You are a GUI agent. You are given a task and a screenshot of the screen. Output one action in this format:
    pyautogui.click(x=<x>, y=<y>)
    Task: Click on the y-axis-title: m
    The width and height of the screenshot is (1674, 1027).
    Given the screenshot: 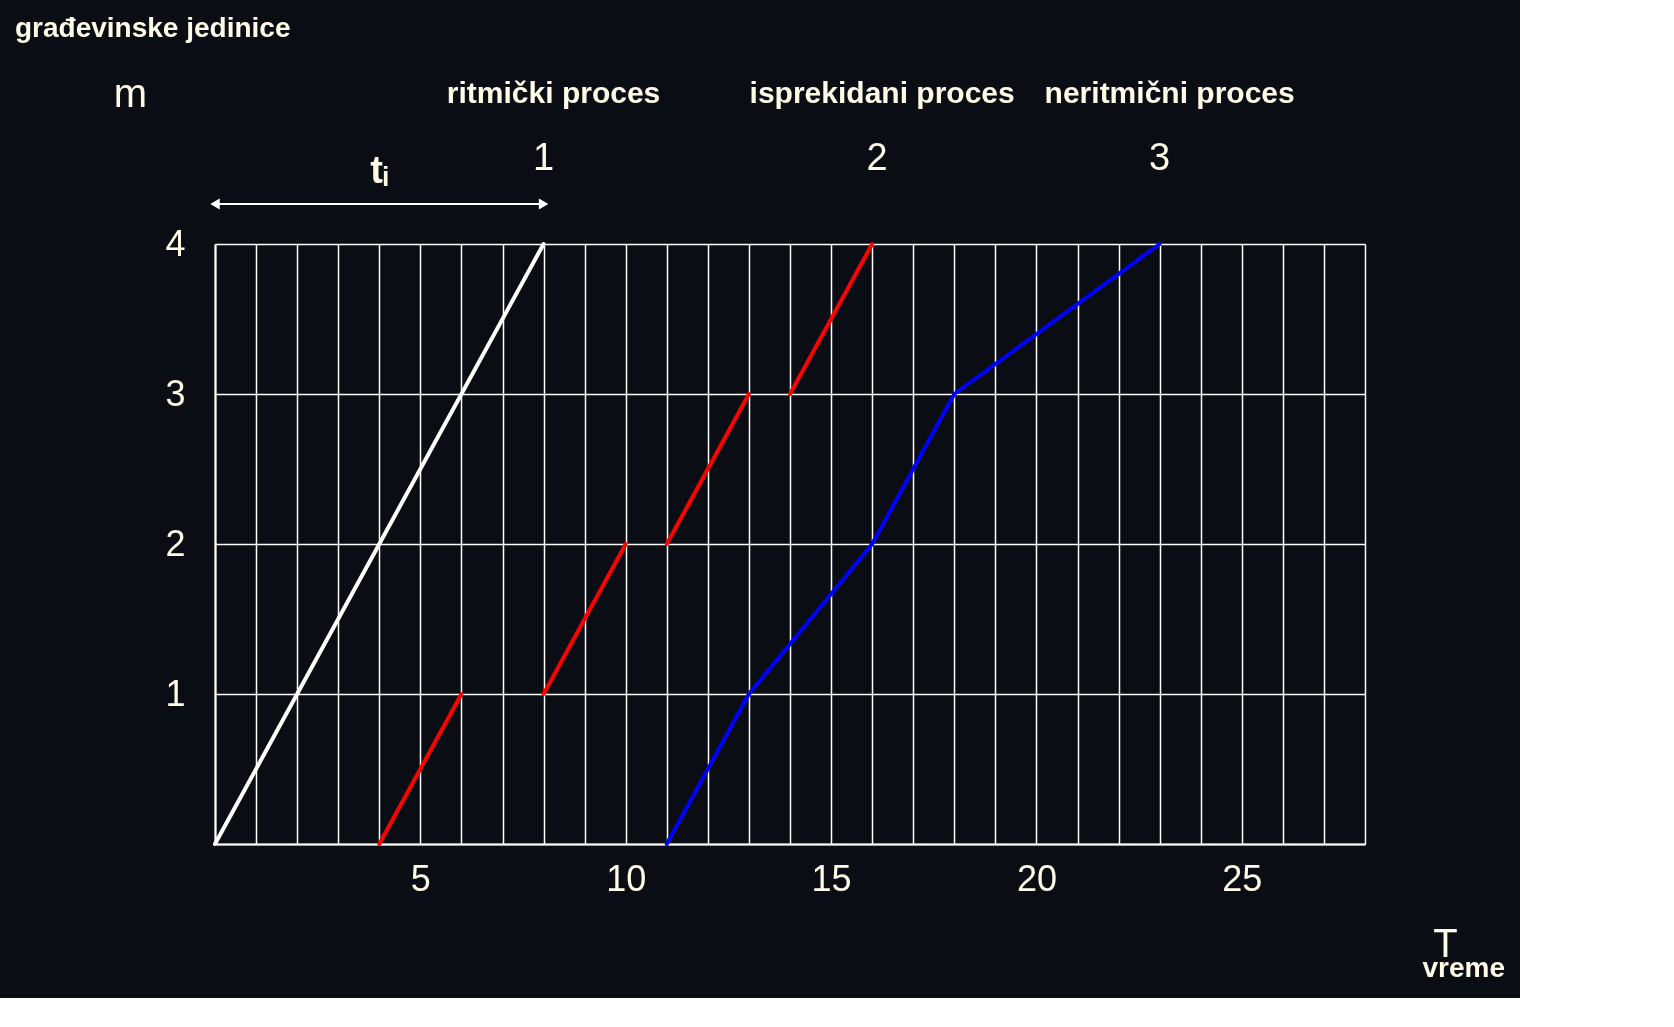 What is the action you would take?
    pyautogui.click(x=130, y=92)
    